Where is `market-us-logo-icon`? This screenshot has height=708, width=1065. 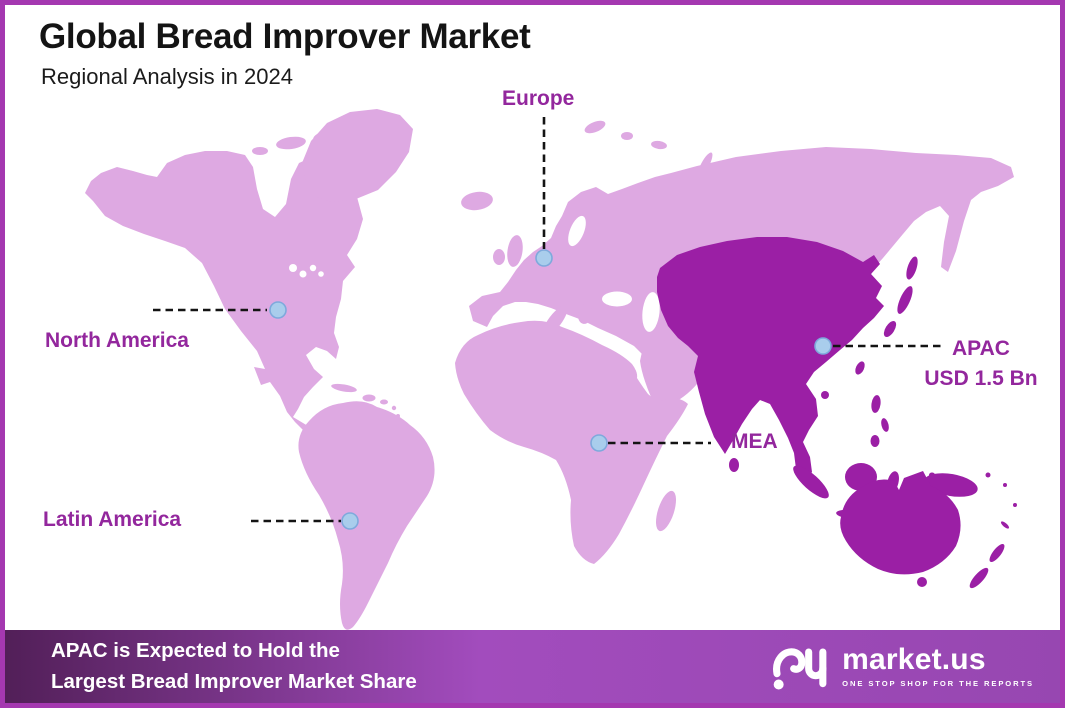
market-us-logo-icon is located at coordinates (800, 668).